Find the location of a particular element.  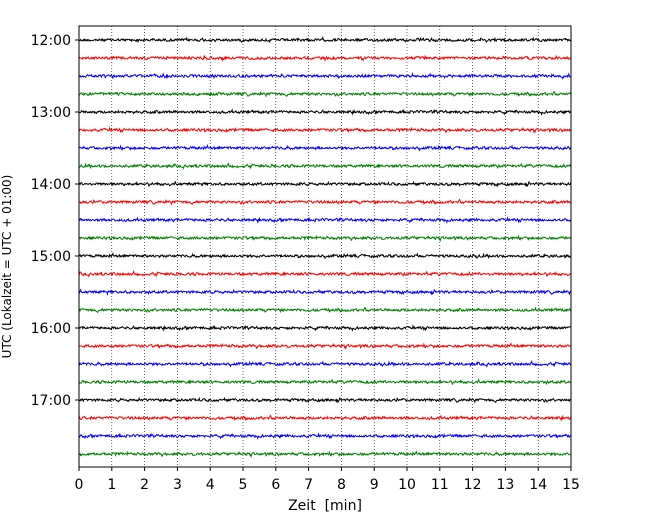

x-tick-label: 6 is located at coordinates (275, 485).